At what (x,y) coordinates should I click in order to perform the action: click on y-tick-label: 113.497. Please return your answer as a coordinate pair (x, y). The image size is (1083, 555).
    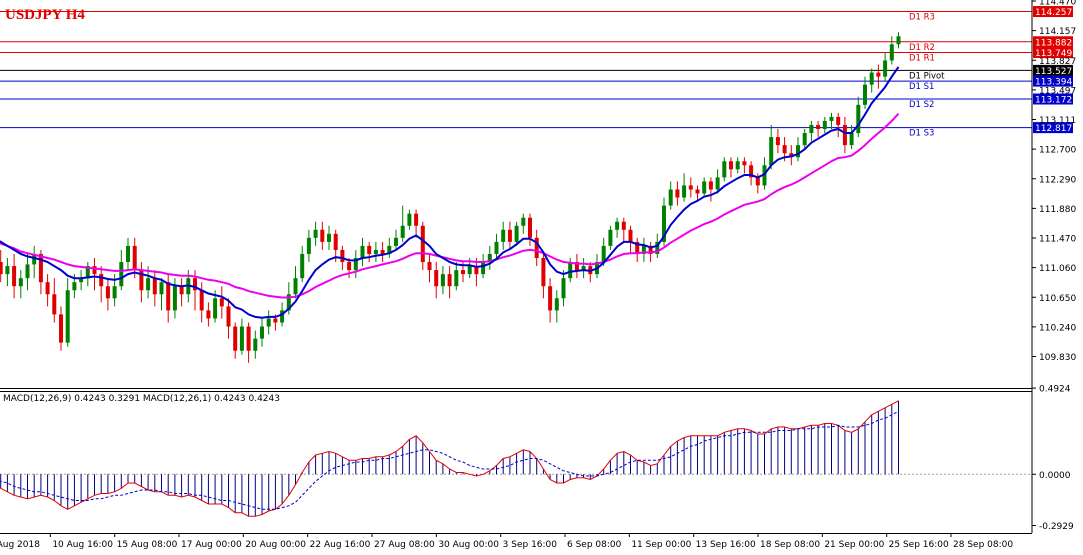
    Looking at the image, I should click on (1057, 91).